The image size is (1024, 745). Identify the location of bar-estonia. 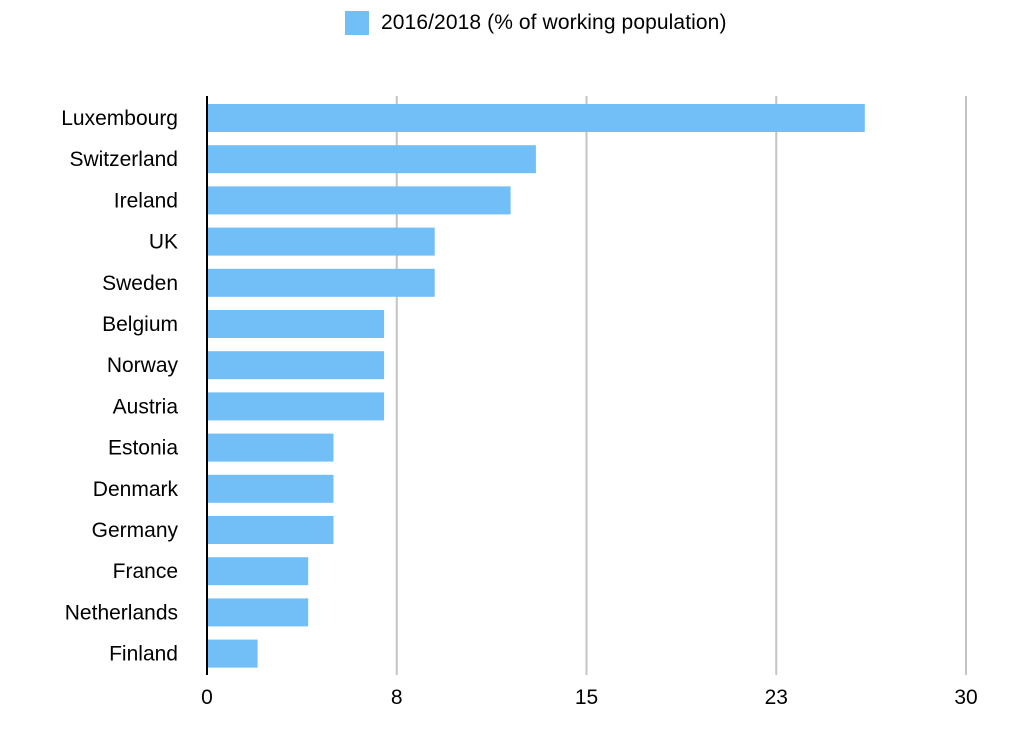
(270, 447).